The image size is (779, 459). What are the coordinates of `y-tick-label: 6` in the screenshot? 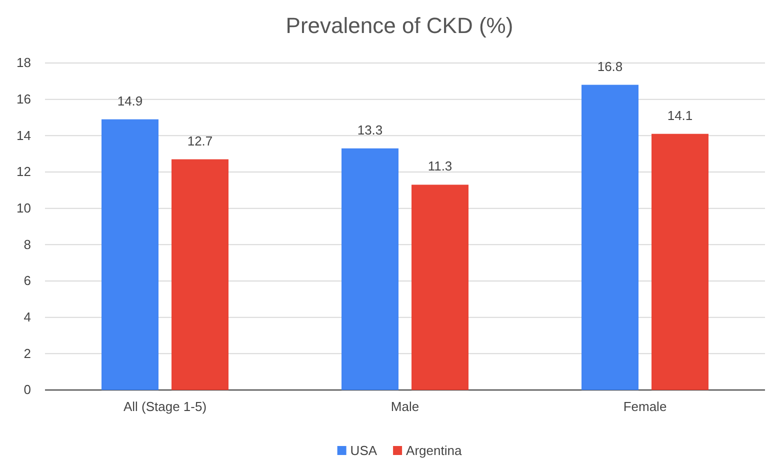 It's located at (27, 280).